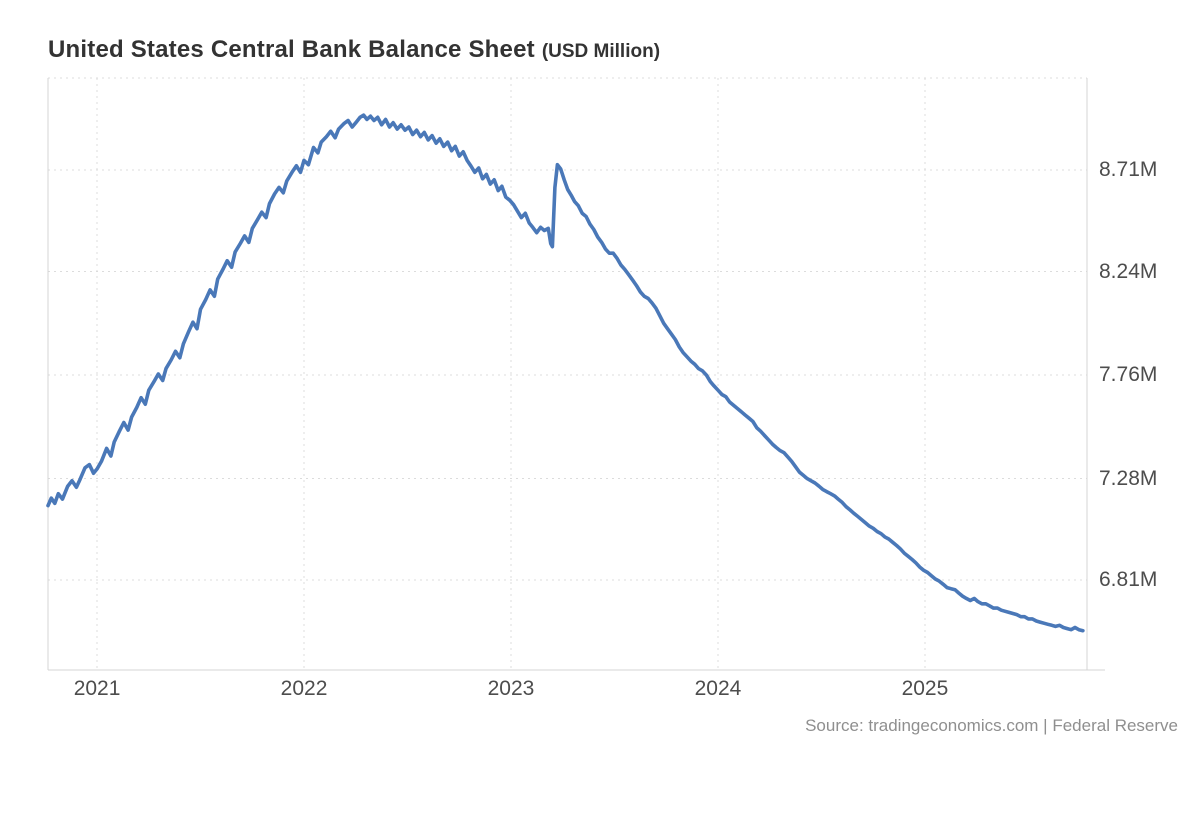 This screenshot has height=820, width=1200. I want to click on x-axis-label: 2025, so click(925, 688).